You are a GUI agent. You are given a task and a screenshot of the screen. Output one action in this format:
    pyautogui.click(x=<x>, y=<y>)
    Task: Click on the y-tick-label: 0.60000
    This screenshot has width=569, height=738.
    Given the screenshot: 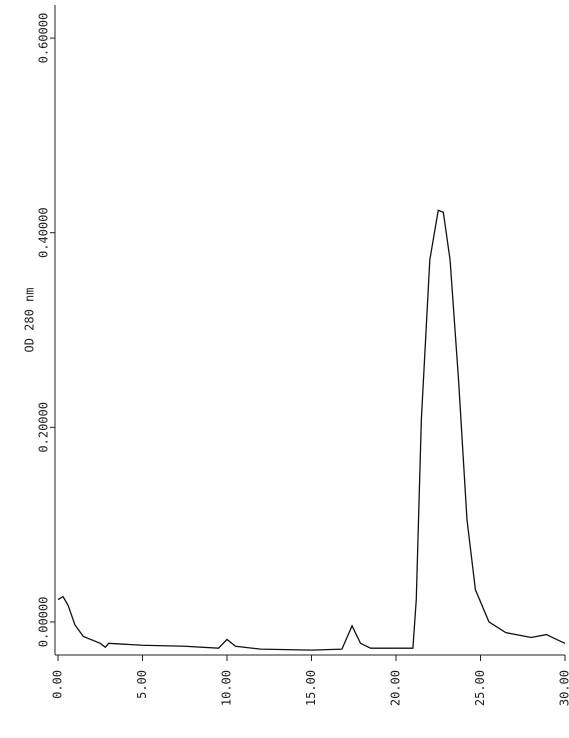 What is the action you would take?
    pyautogui.click(x=44, y=38)
    